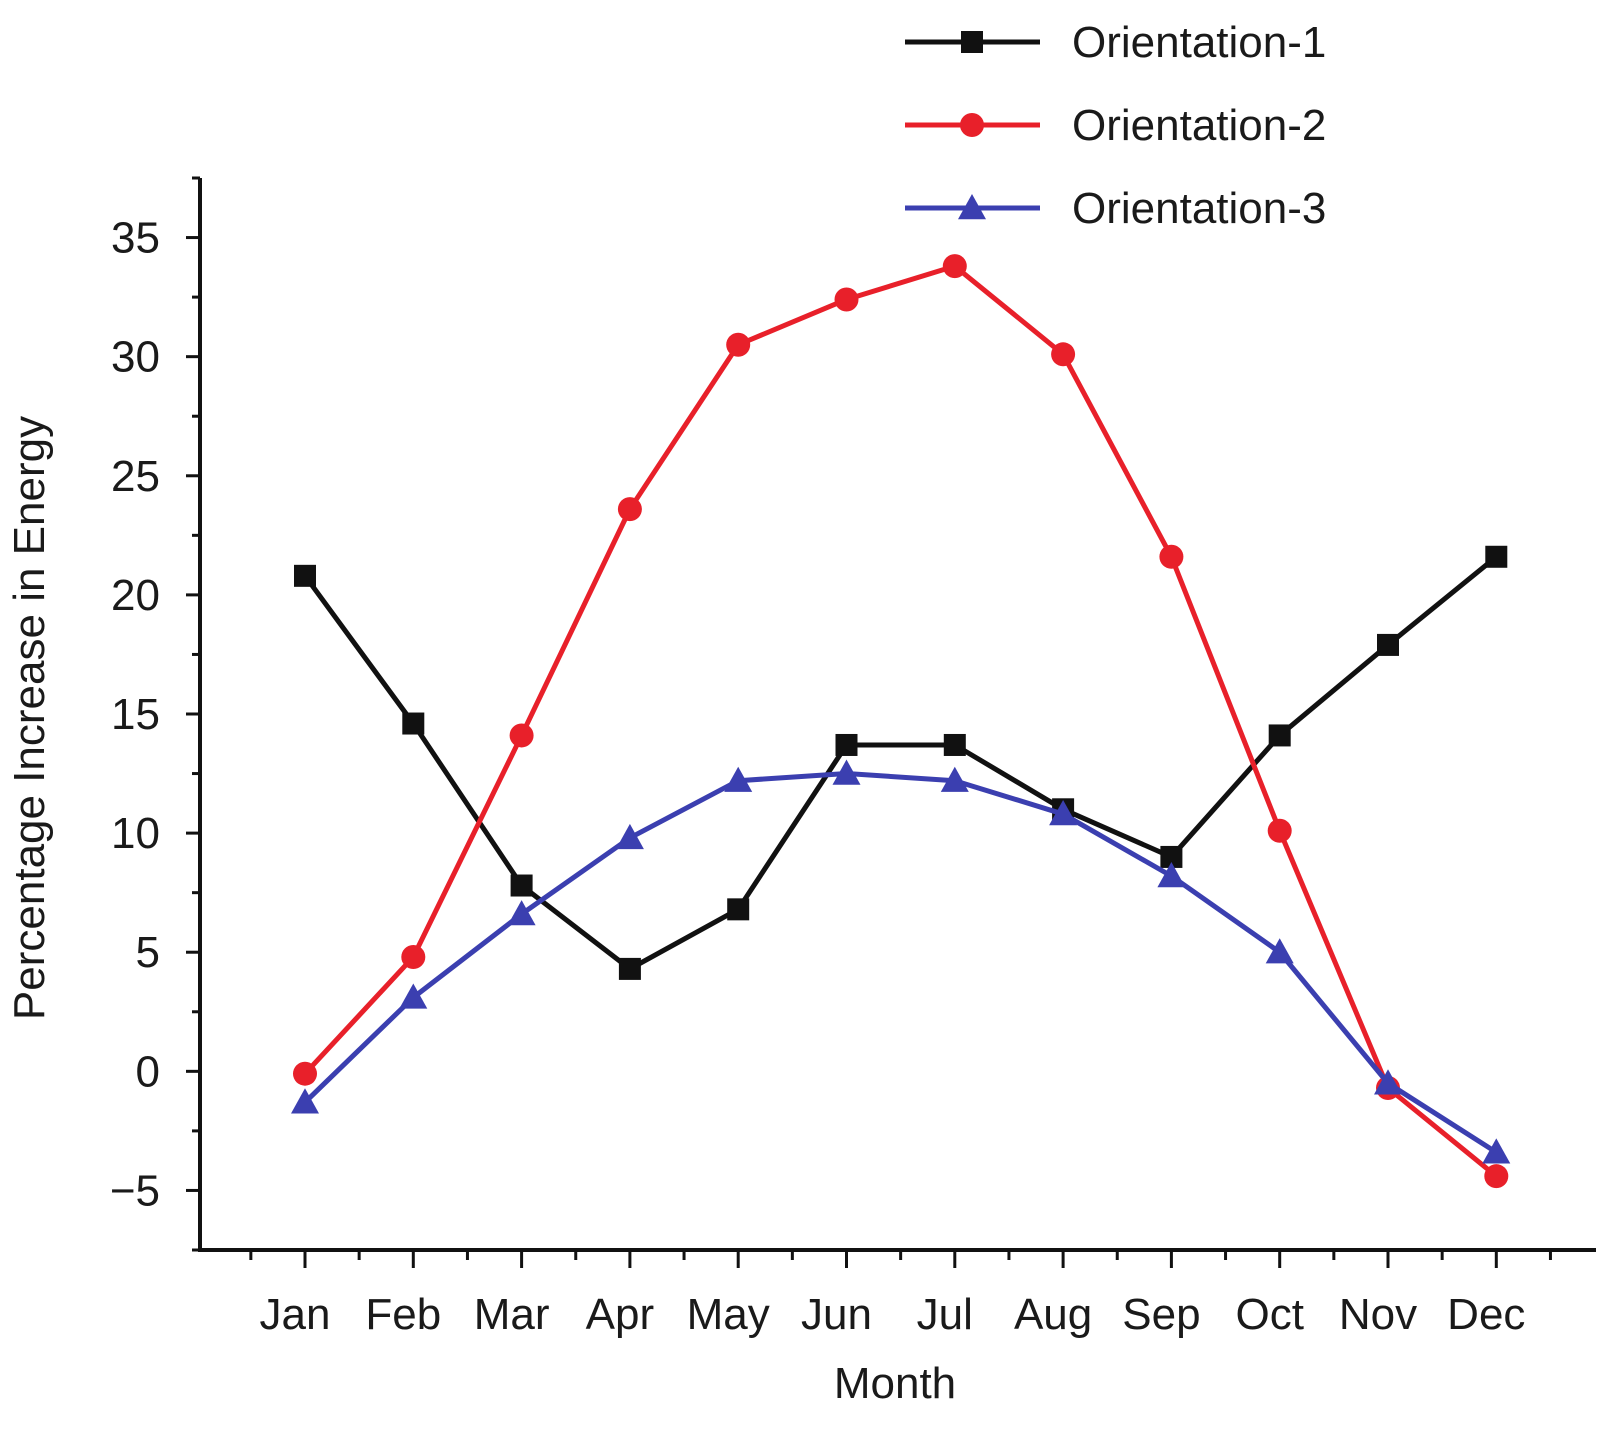 The image size is (1600, 1431). I want to click on x-tick-label: Dec, so click(1486, 1314).